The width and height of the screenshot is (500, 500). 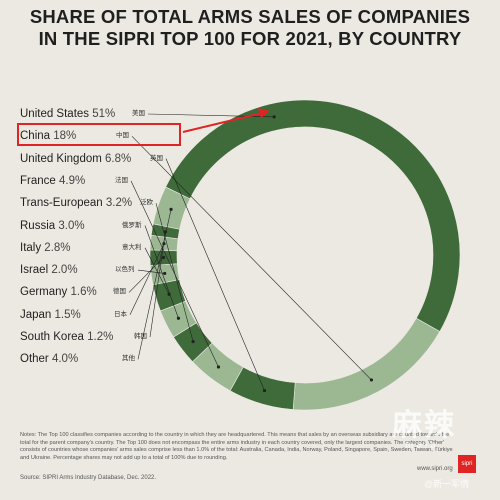 I want to click on label-chinese: 俄罗斯, so click(x=132, y=225).